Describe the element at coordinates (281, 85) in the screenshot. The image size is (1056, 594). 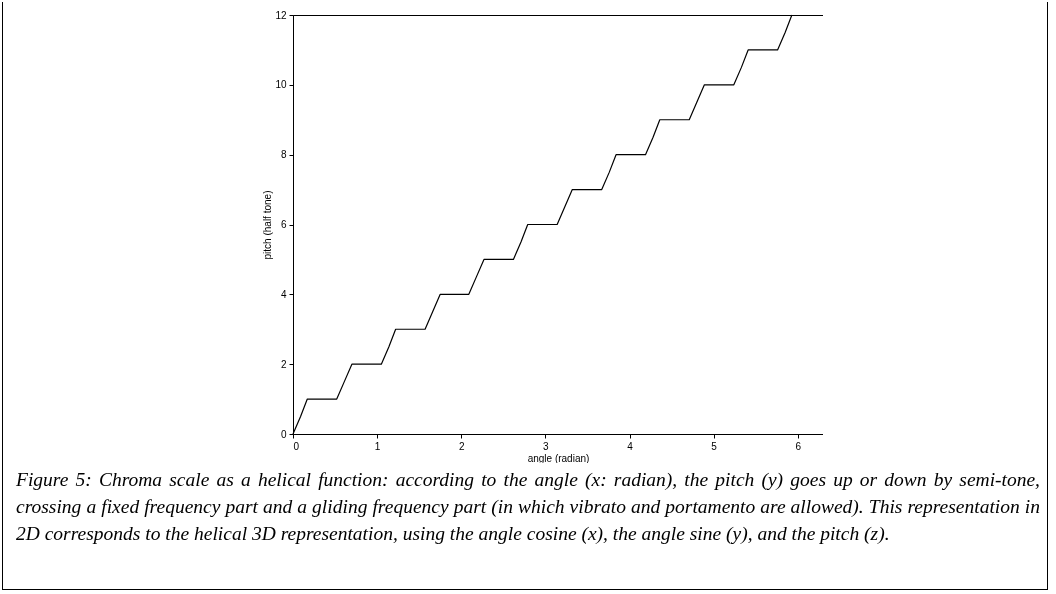
I see `y-tick-label: 10` at that location.